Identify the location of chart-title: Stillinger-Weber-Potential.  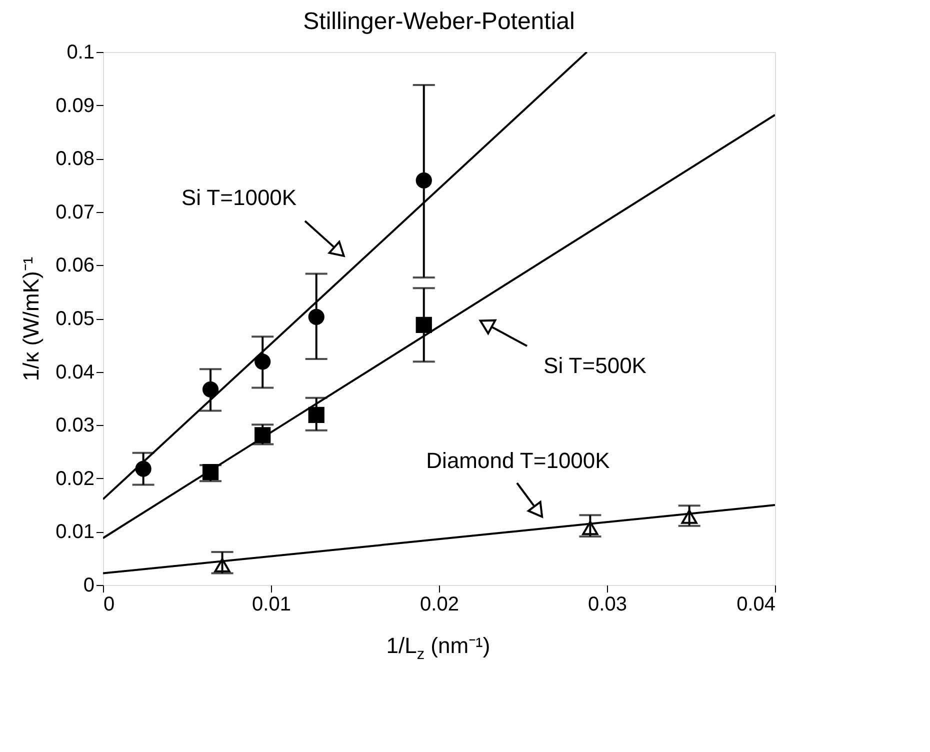
(439, 21).